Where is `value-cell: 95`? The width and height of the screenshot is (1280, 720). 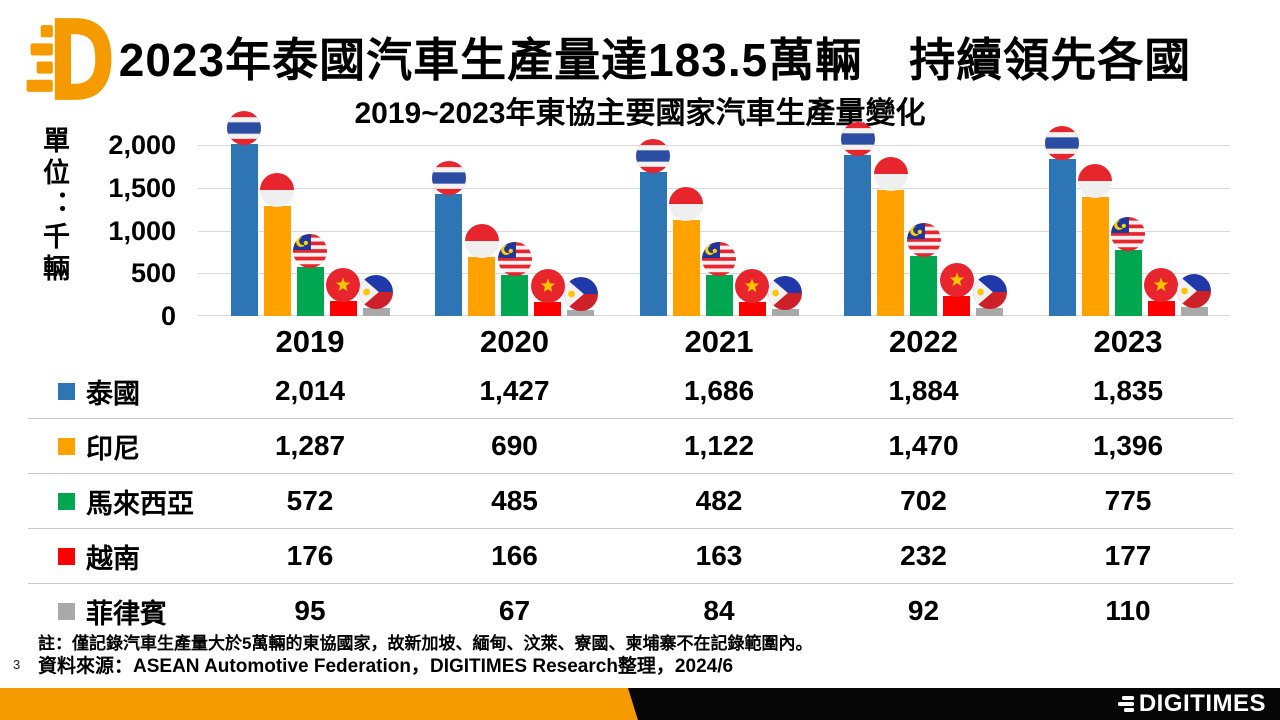 value-cell: 95 is located at coordinates (310, 610).